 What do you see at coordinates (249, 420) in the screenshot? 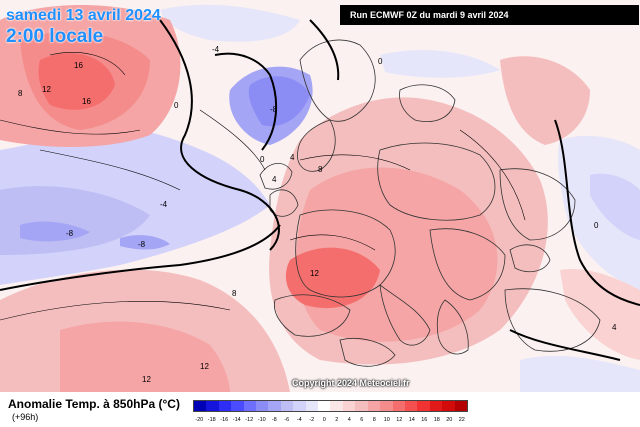
I see `color-scale-tick-label: -12` at bounding box center [249, 420].